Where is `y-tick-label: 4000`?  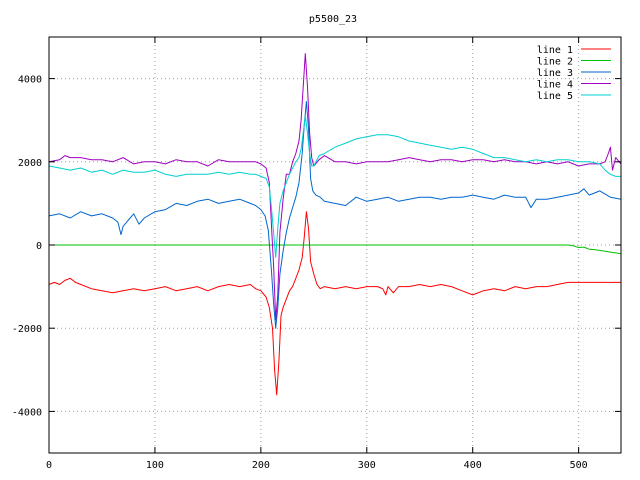
y-tick-label: 4000 is located at coordinates (30, 80).